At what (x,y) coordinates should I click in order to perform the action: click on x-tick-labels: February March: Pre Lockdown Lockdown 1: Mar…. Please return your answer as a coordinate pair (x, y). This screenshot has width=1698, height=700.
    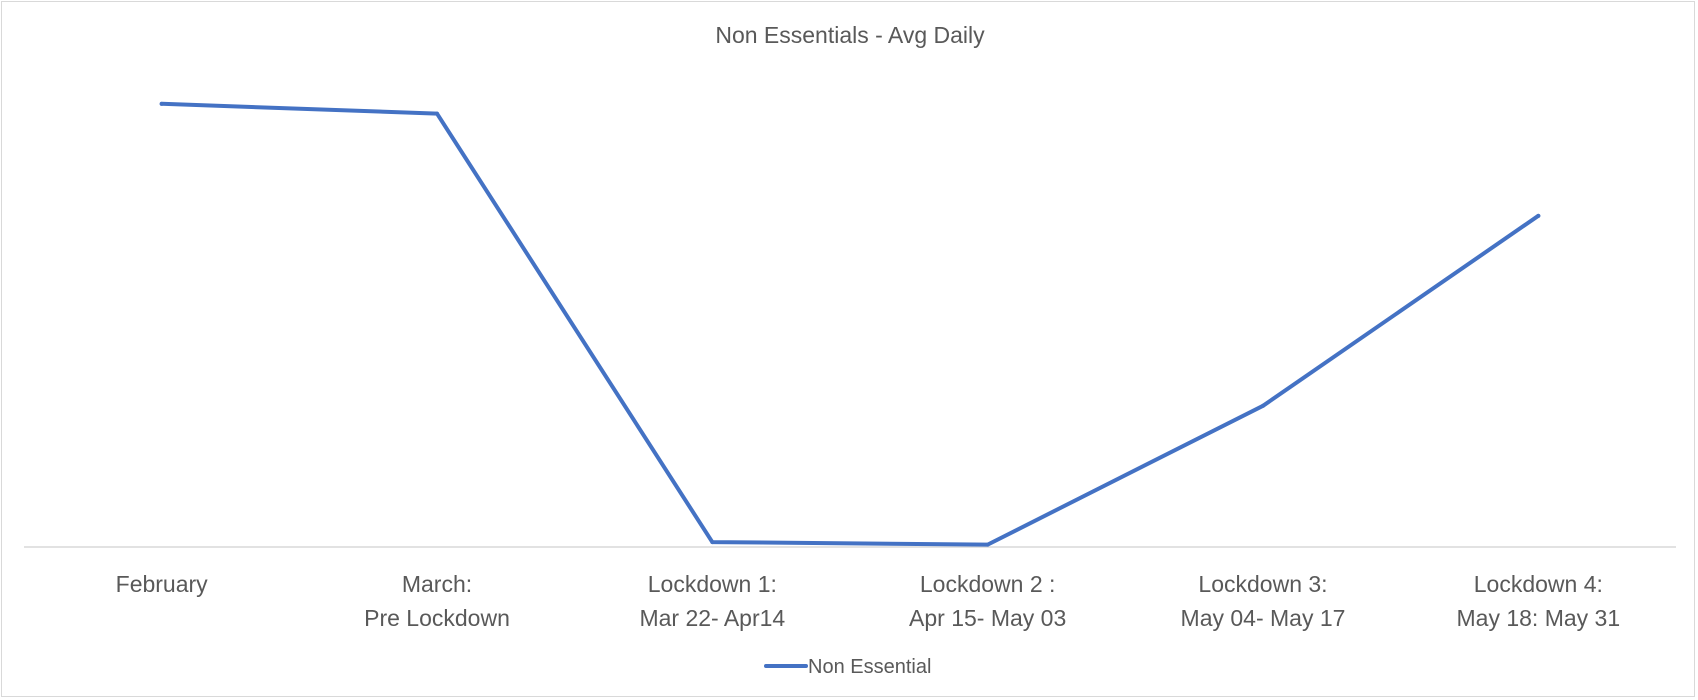
    Looking at the image, I should click on (868, 601).